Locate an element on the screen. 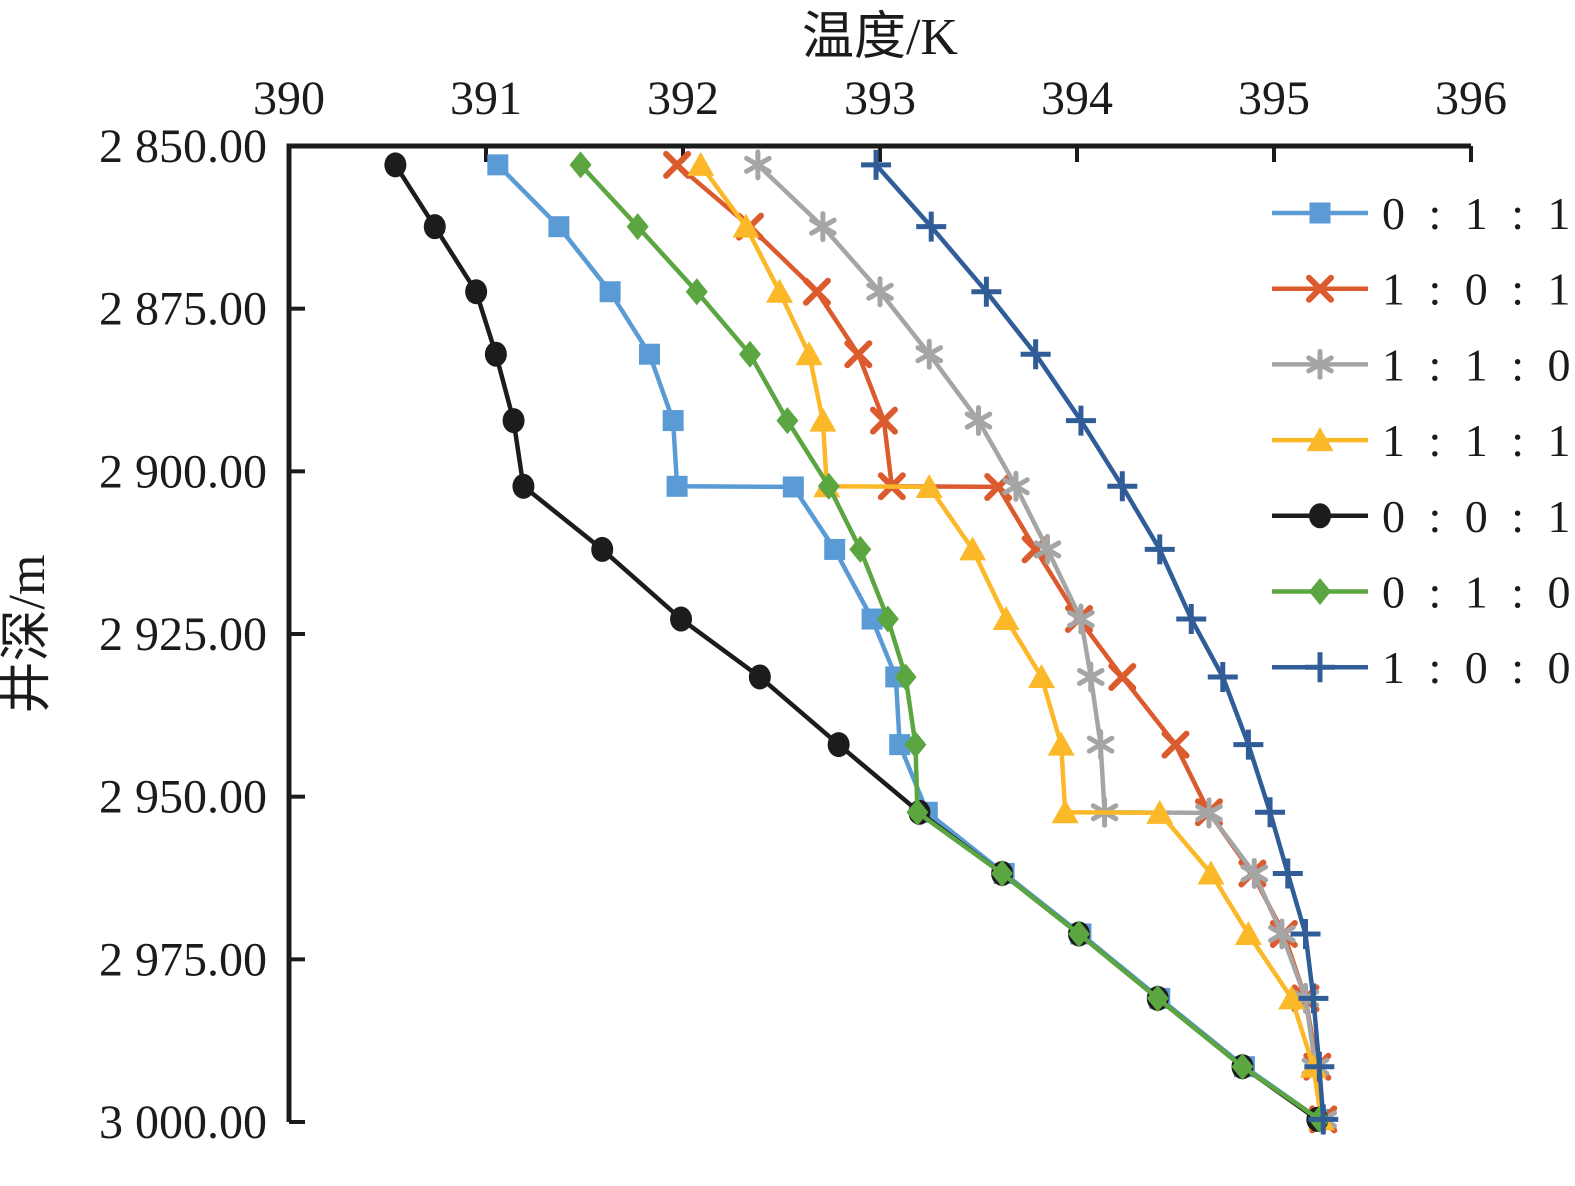  y-axis-tick-label: 2 875.00 is located at coordinates (183, 309).